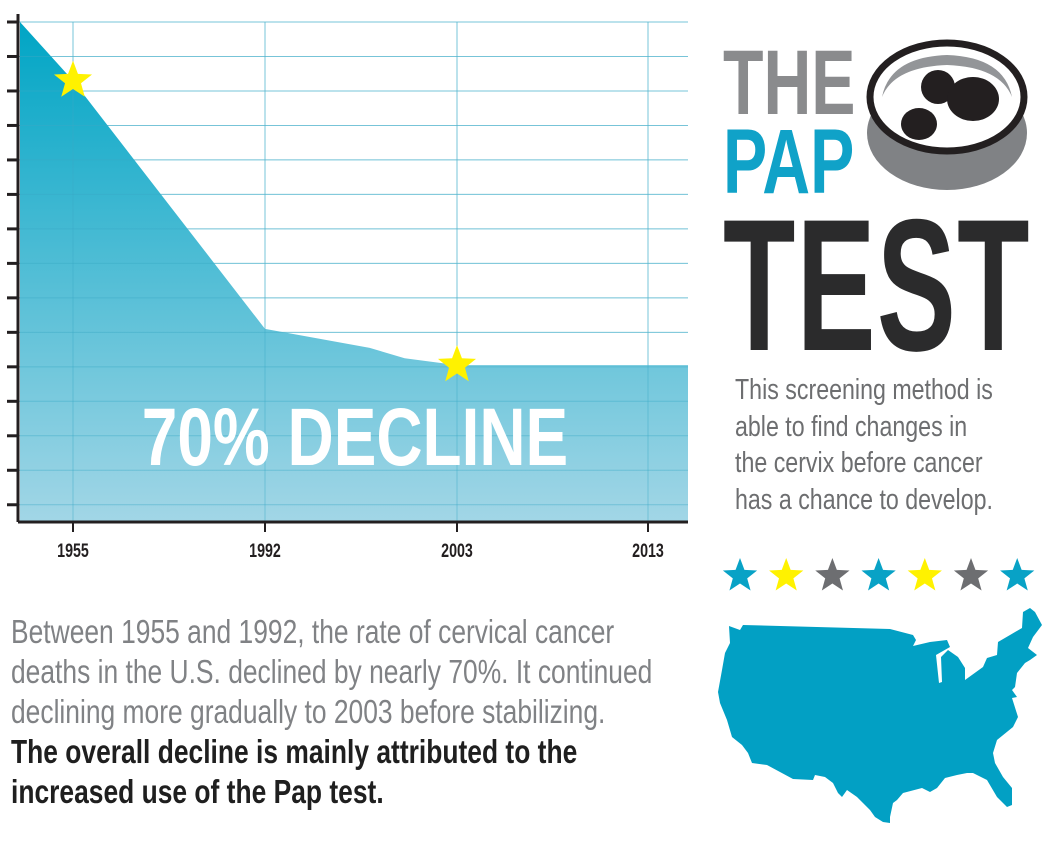 The image size is (1058, 848). I want to click on title-the-text: THE, so click(789, 83).